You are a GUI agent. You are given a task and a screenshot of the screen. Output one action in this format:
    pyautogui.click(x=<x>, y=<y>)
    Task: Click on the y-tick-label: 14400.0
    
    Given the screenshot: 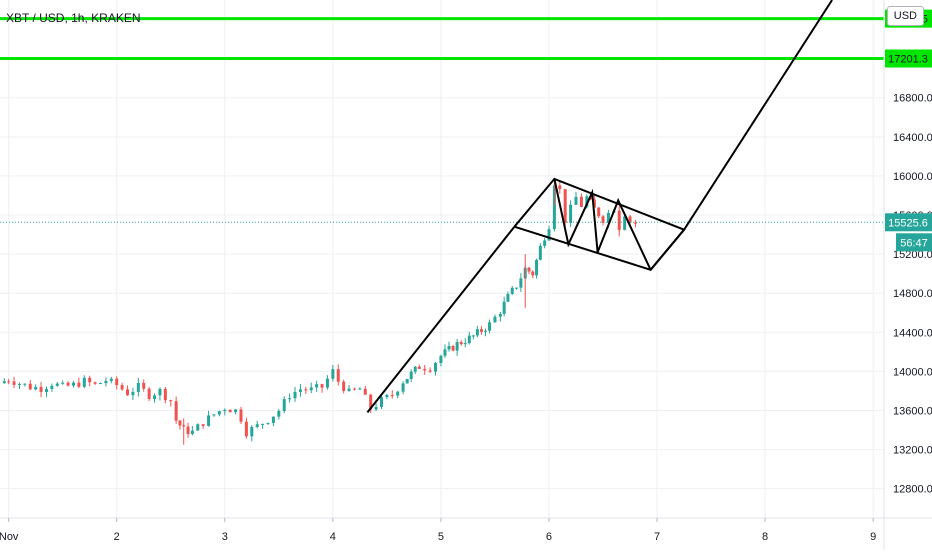 What is the action you would take?
    pyautogui.click(x=912, y=333)
    